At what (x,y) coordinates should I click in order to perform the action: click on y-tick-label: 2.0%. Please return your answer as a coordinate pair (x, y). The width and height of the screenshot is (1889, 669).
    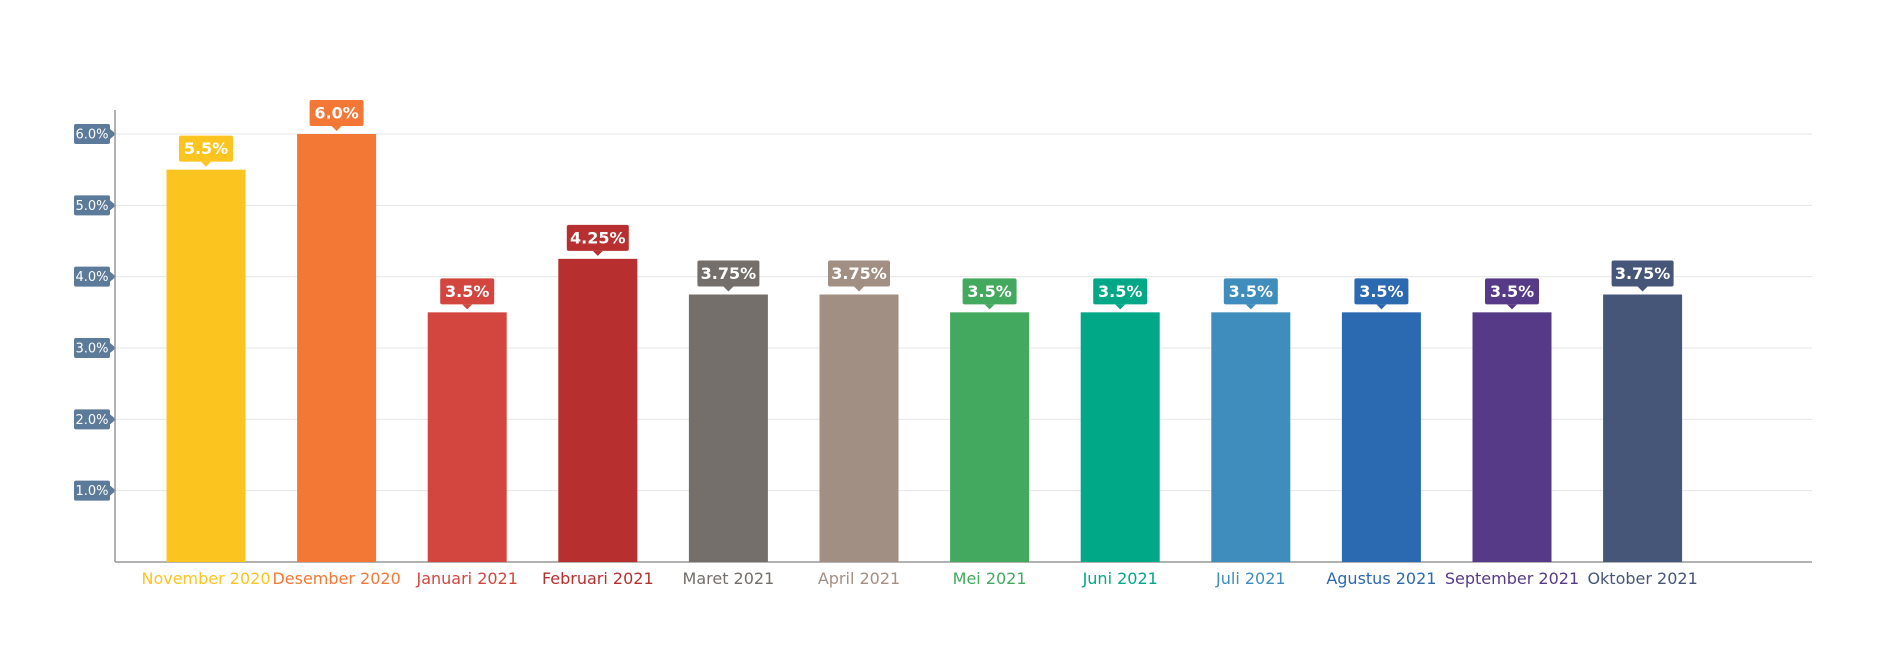
    Looking at the image, I should click on (91, 420).